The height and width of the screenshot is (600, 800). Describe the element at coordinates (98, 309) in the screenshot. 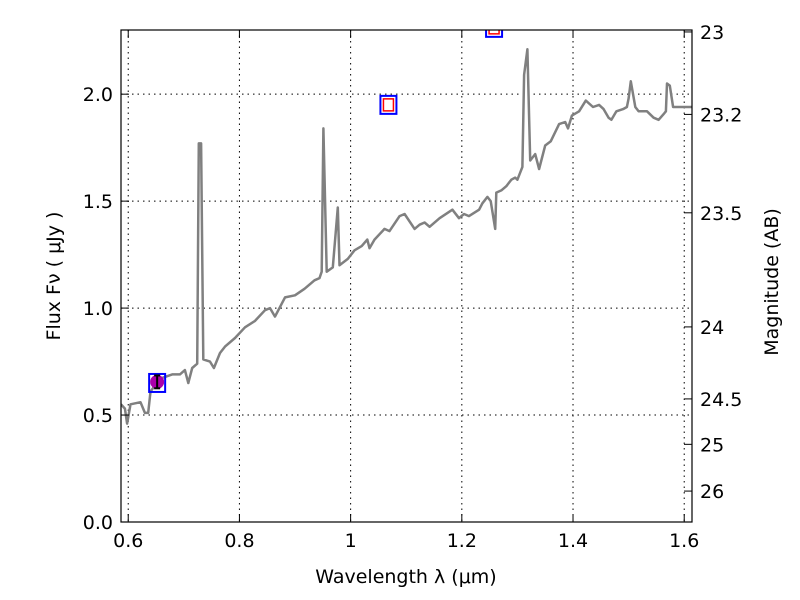

I see `y-tick-label: 1.0` at that location.